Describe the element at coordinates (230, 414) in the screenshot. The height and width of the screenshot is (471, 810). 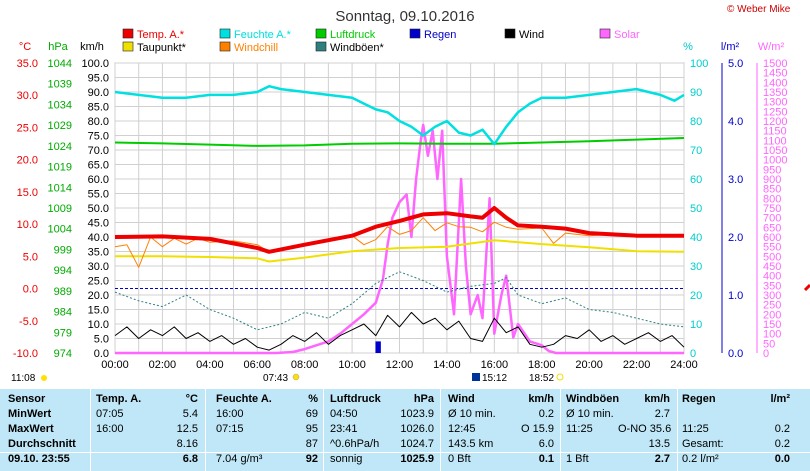
I see `table-cell: 16:00` at that location.